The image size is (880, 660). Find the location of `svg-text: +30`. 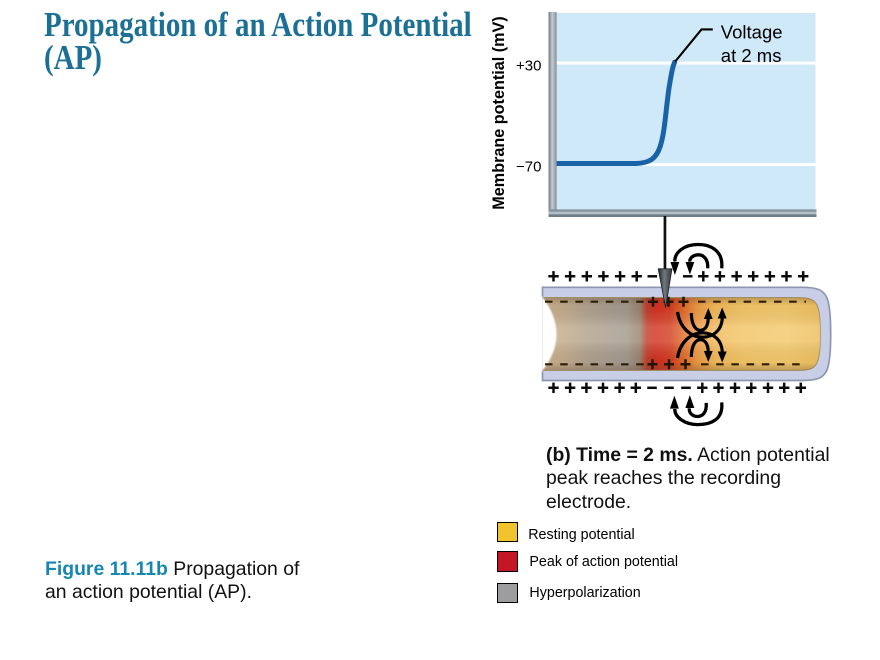

svg-text: +30 is located at coordinates (528, 66).